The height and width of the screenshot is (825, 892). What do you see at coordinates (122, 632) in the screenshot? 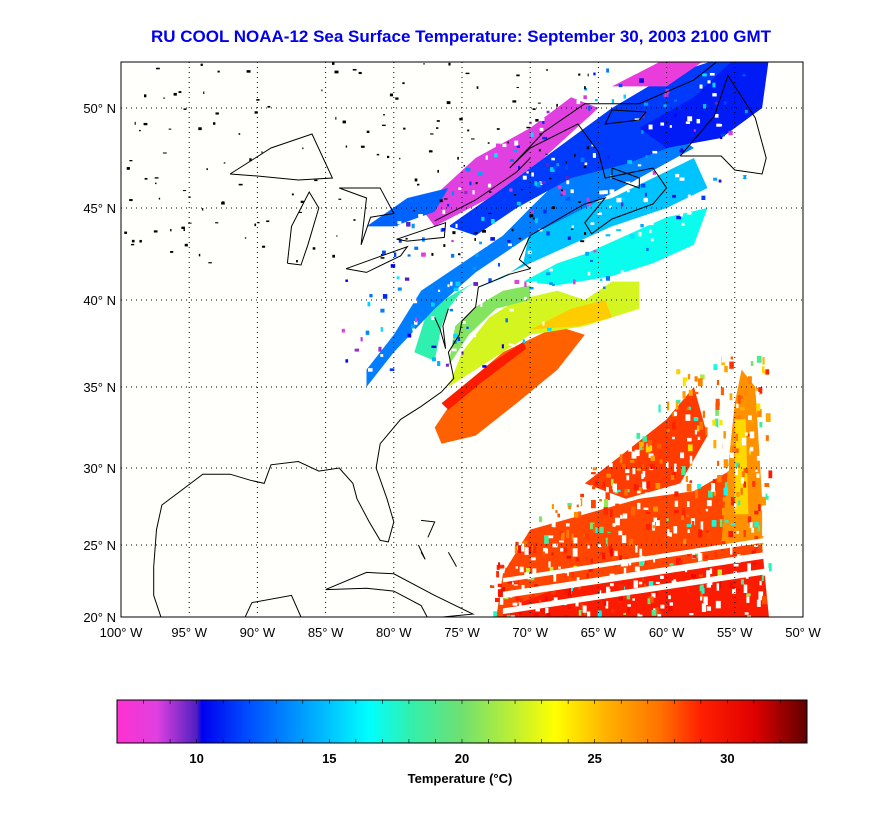
I see `lon-tick-label: 100° W` at bounding box center [122, 632].